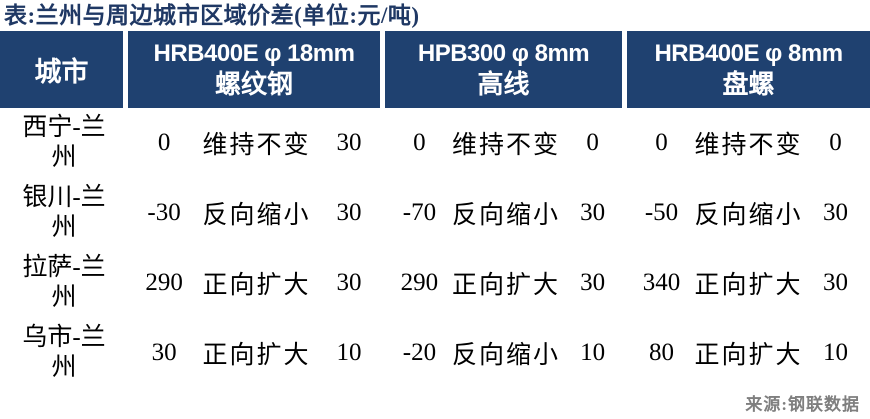 The image size is (870, 419). I want to click on wire-rod-cell: 290 正向扩大 30, so click(506, 283).